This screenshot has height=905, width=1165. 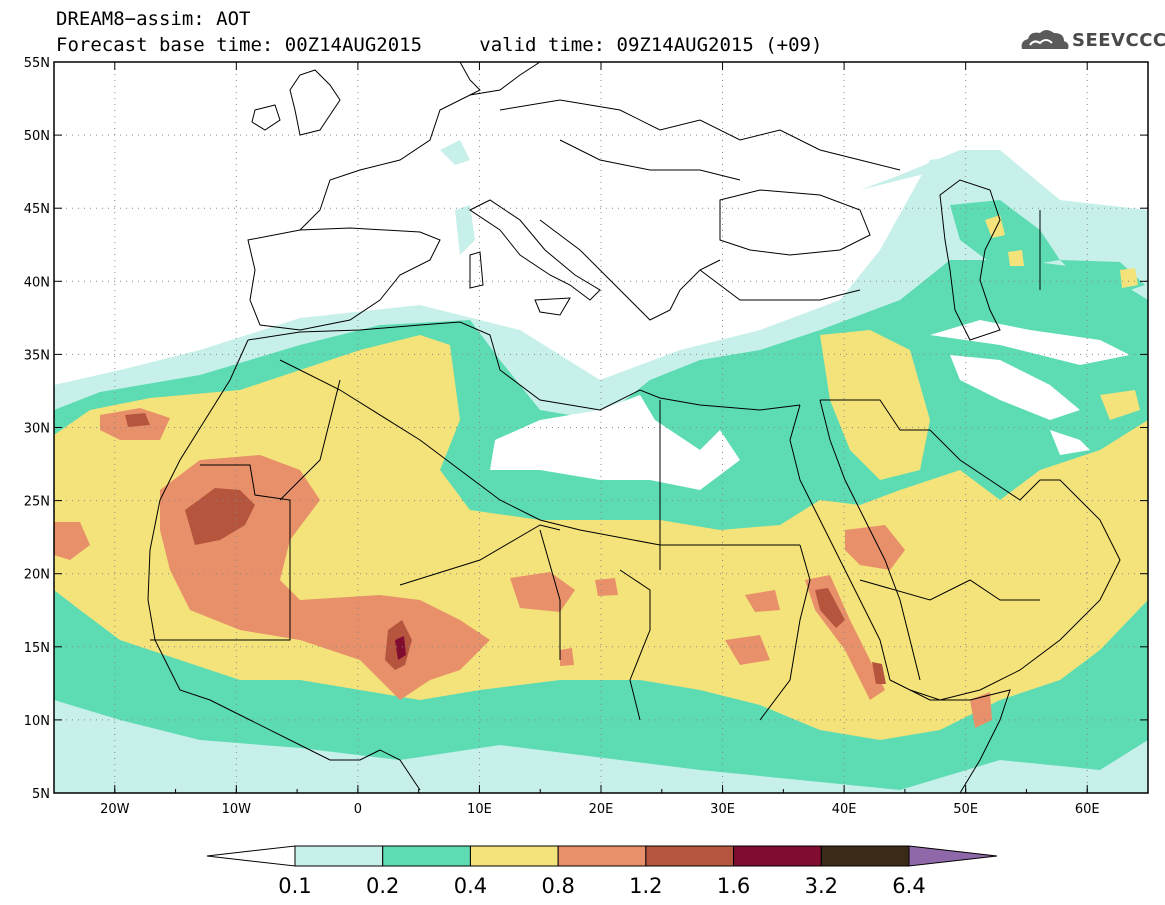 I want to click on italy-coastline, so click(x=535, y=250).